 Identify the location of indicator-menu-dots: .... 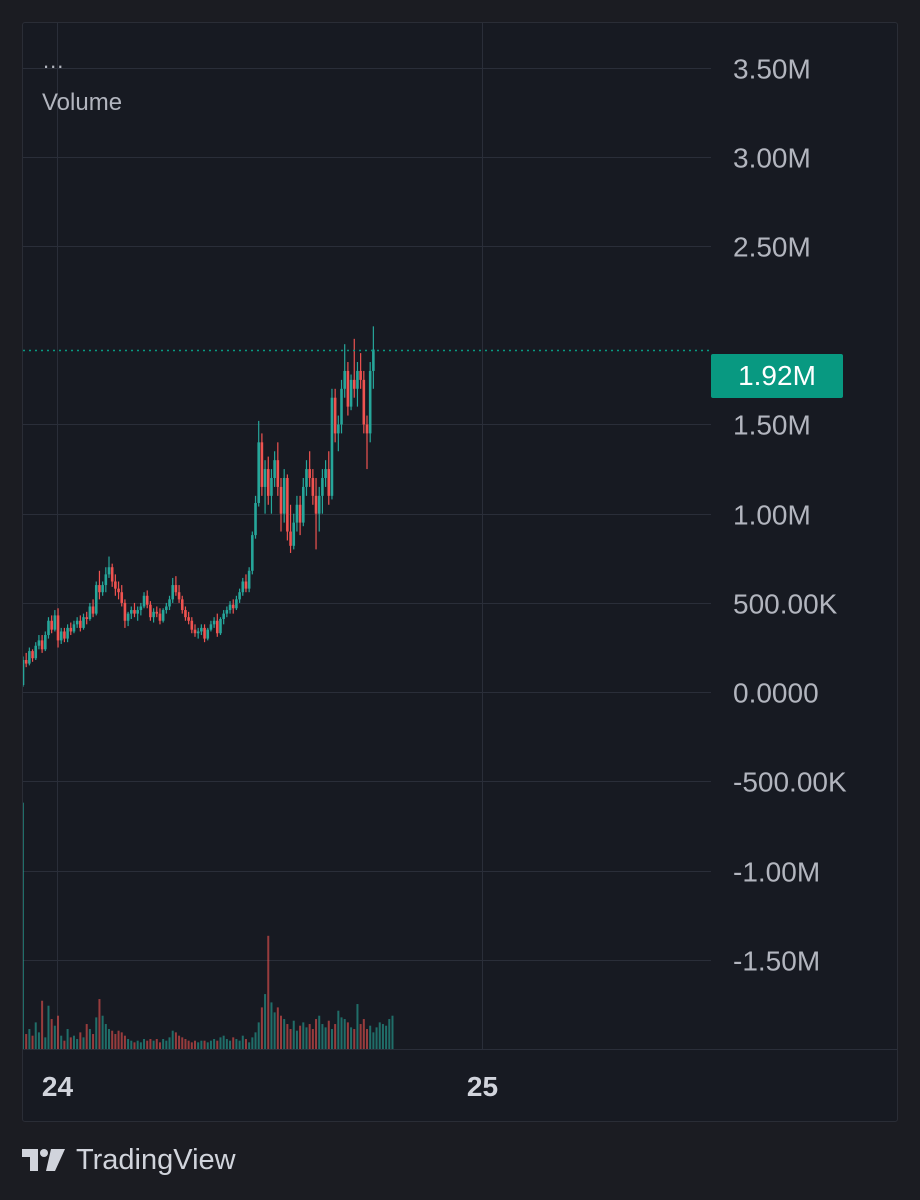
(54, 60).